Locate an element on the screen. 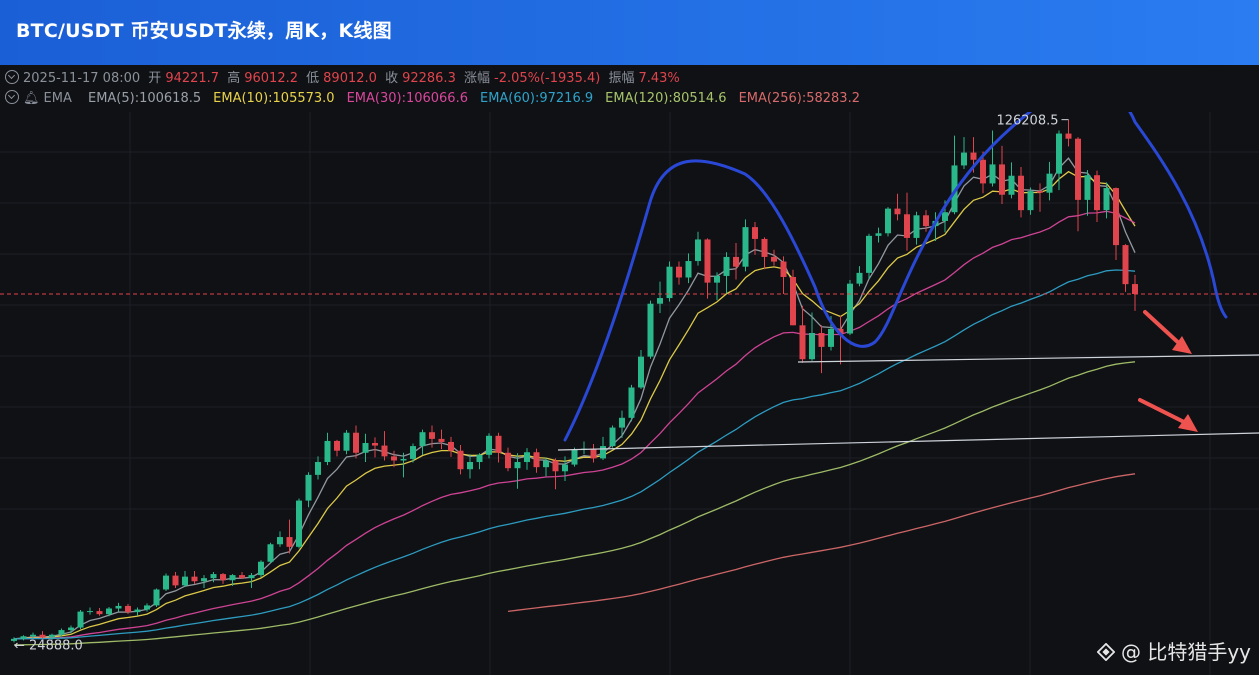 This screenshot has width=1259, height=675. ema-legend-item: EMA(10):105573.0 is located at coordinates (274, 98).